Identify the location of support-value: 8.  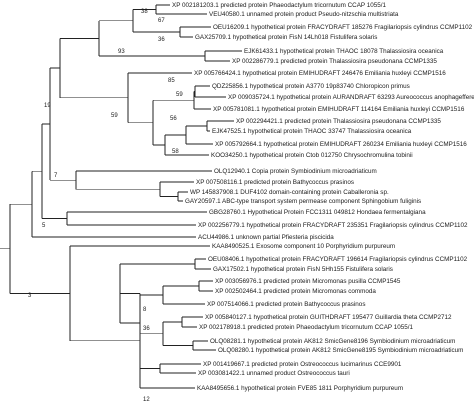
(145, 310).